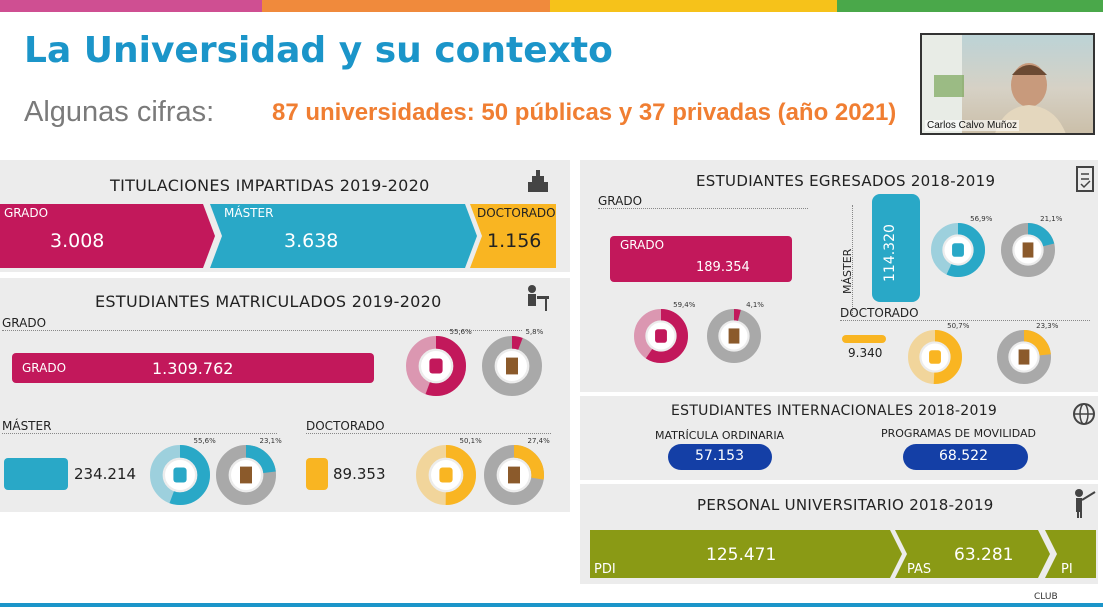 The height and width of the screenshot is (607, 1103). What do you see at coordinates (1070, 554) in the screenshot?
I see `pi-bar` at bounding box center [1070, 554].